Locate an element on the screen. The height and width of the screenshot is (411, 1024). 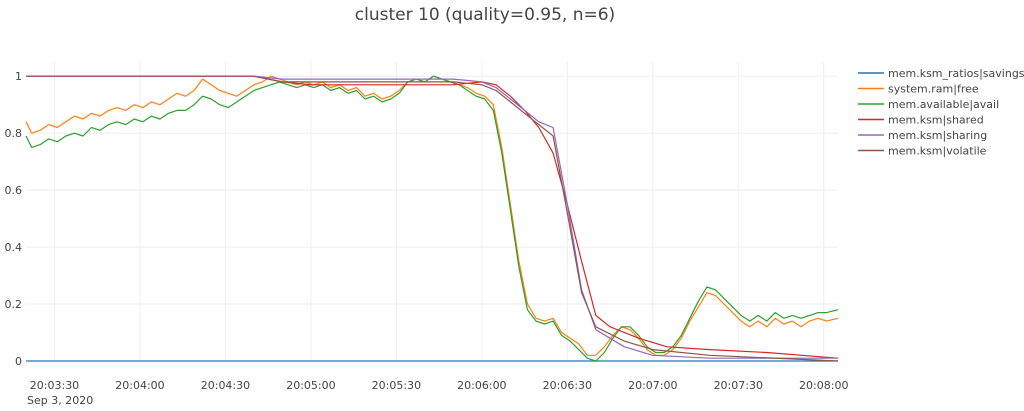
y-tick-label: 1 is located at coordinates (18, 76).